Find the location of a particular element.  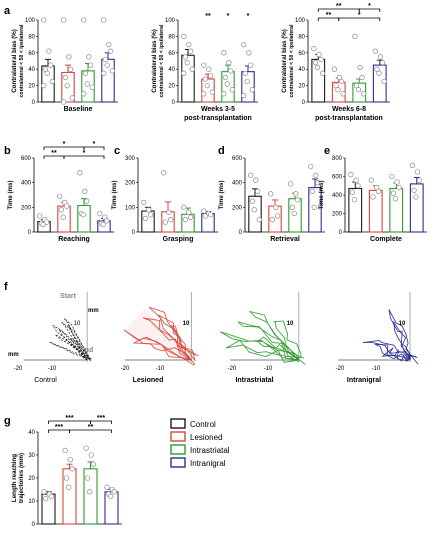

trajectory-group-control: Control is located at coordinates (57, 338).